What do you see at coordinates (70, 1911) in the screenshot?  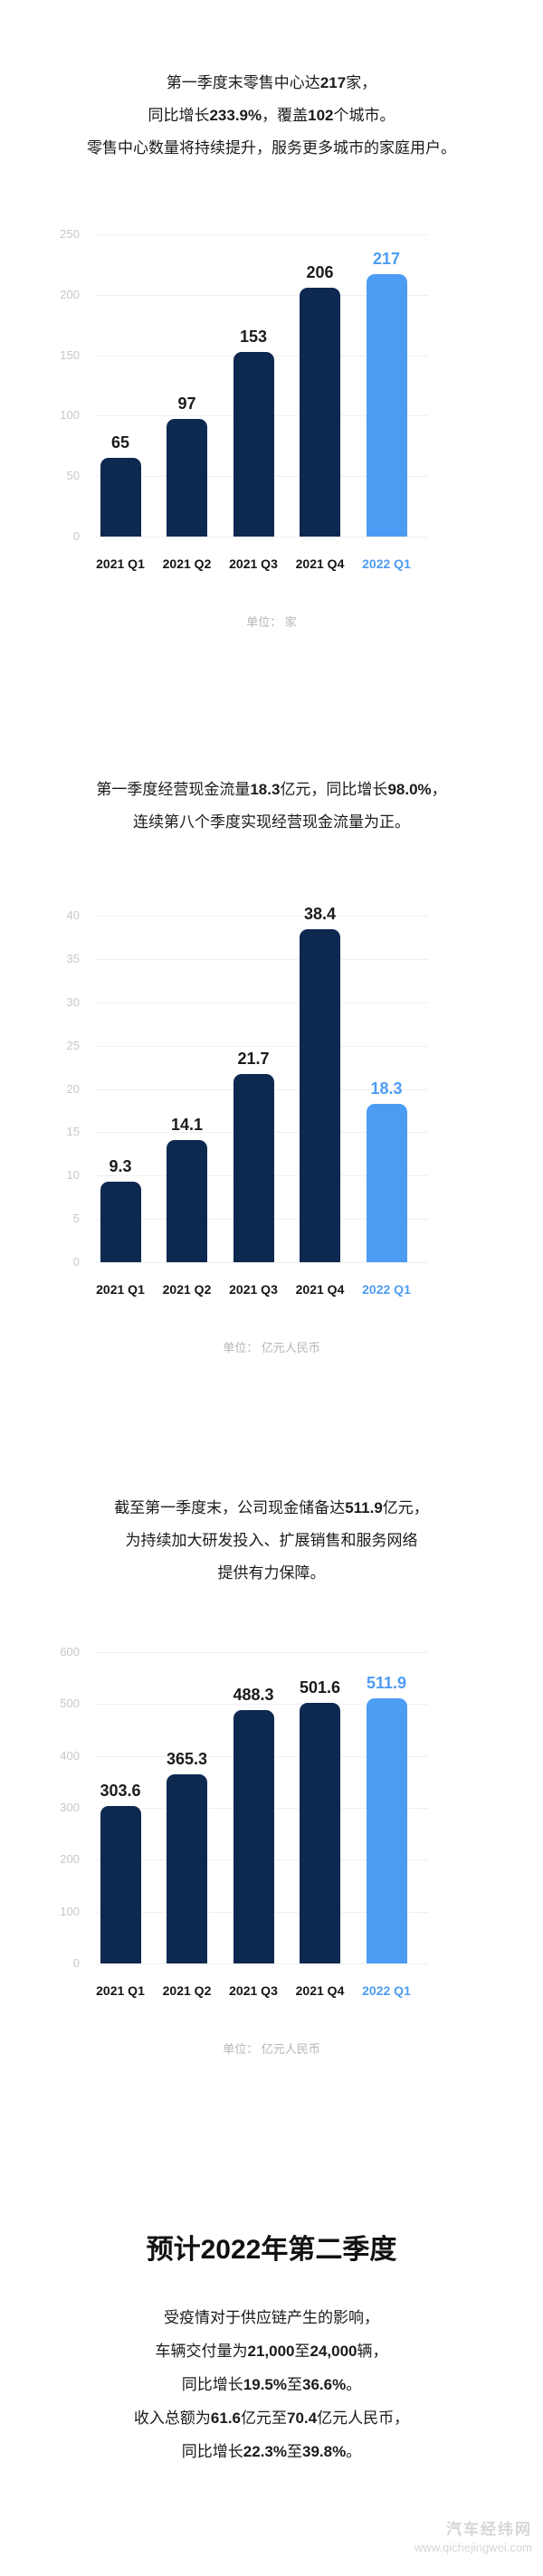 I see `y-axis-tick-label: 100` at bounding box center [70, 1911].